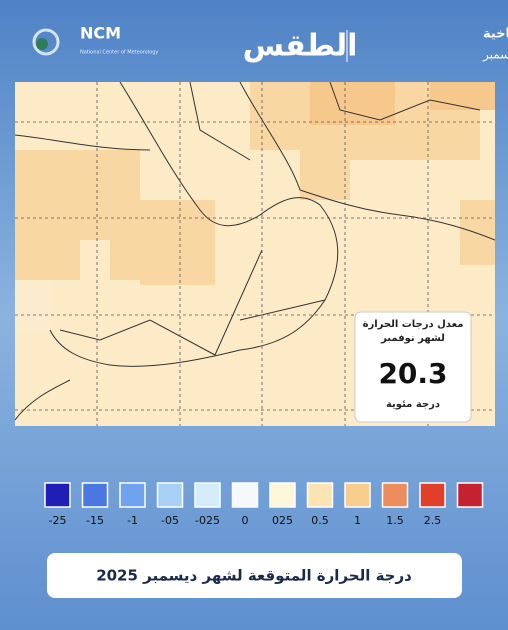 This screenshot has height=630, width=508. I want to click on legend-label: 1.5, so click(395, 520).